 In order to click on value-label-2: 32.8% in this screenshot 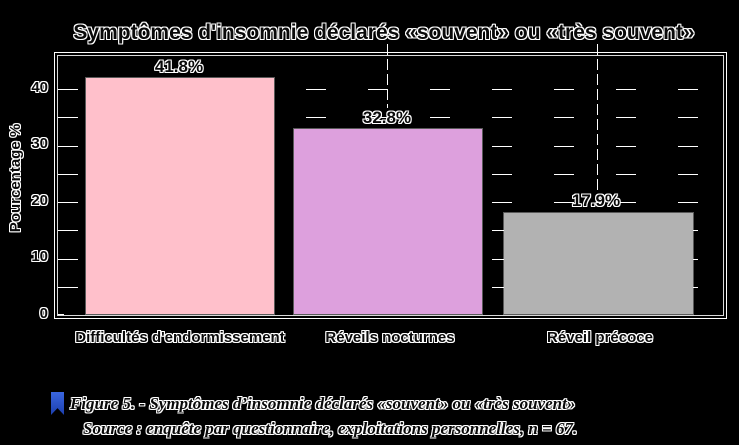, I will do `click(387, 117)`.